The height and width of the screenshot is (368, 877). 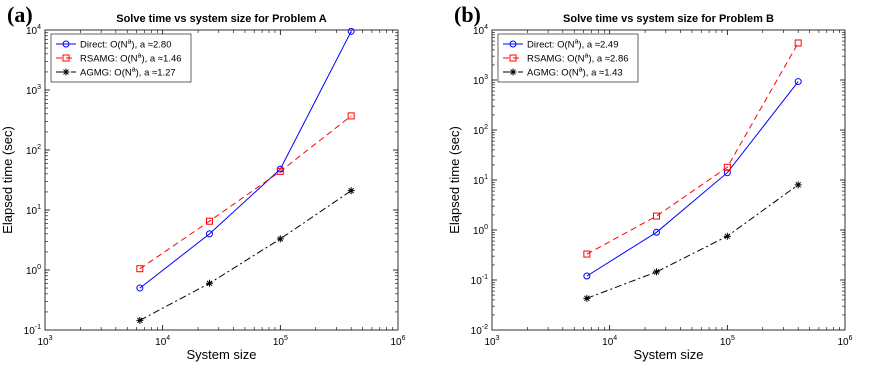 What do you see at coordinates (733, 338) in the screenshot?
I see `x-tick-label-exponent: 5` at bounding box center [733, 338].